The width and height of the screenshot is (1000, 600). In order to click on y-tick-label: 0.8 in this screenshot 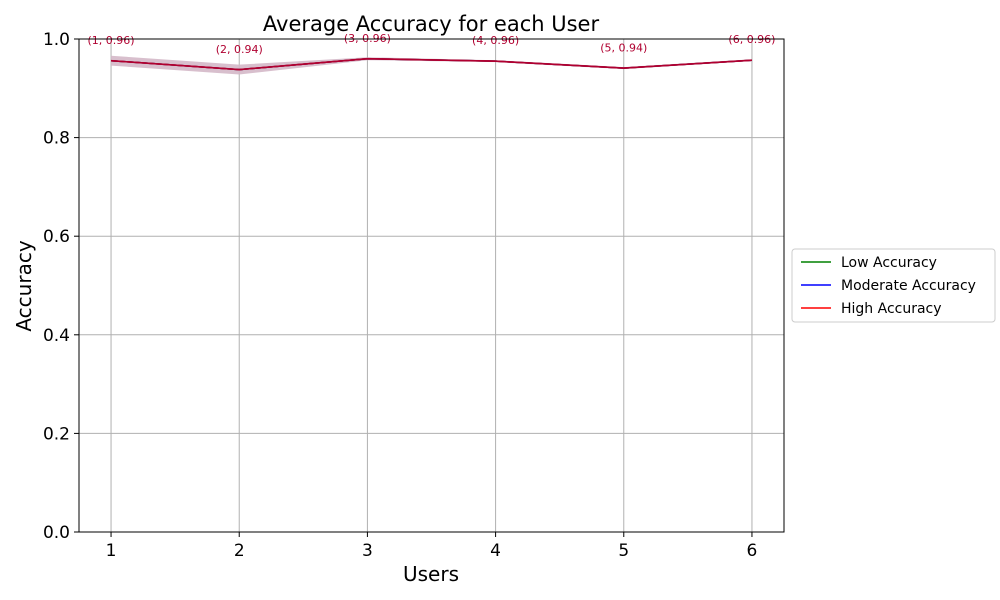, I will do `click(56, 139)`.